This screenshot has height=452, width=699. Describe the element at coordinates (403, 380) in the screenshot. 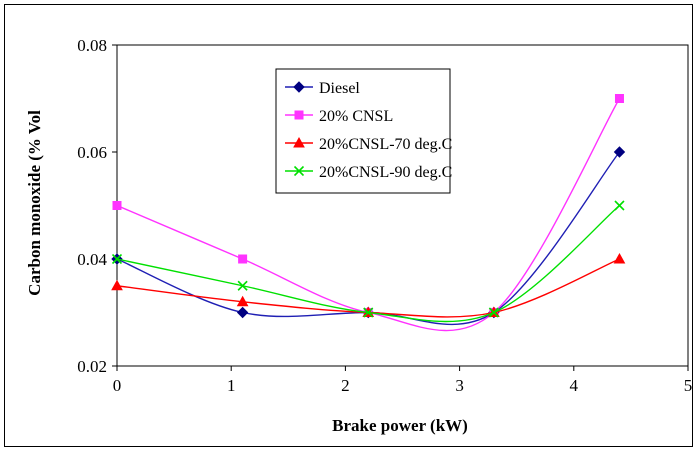

I see `x-axis: 0 1 2 3 4 5` at that location.